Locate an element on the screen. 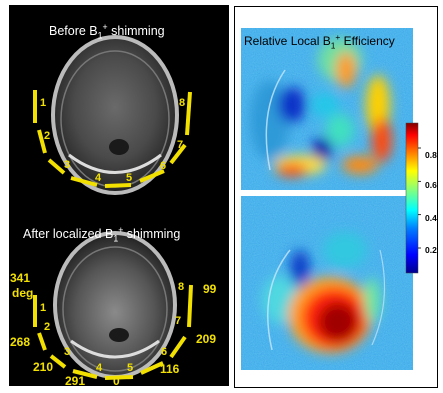 Image resolution: width=443 pixels, height=393 pixels. phase-coil5: 0 is located at coordinates (116, 381).